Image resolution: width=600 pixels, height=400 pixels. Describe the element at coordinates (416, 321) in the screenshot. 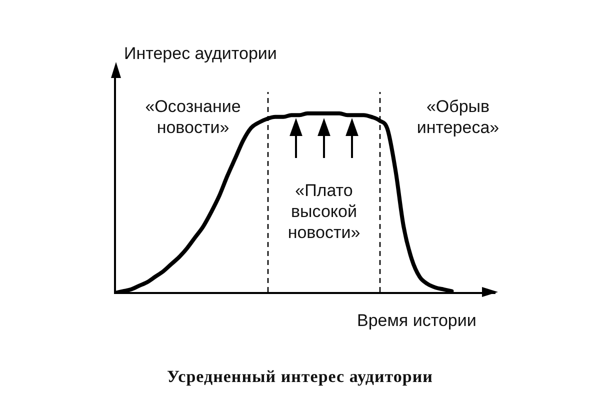

I see `x-axis-title: Время истории` at that location.